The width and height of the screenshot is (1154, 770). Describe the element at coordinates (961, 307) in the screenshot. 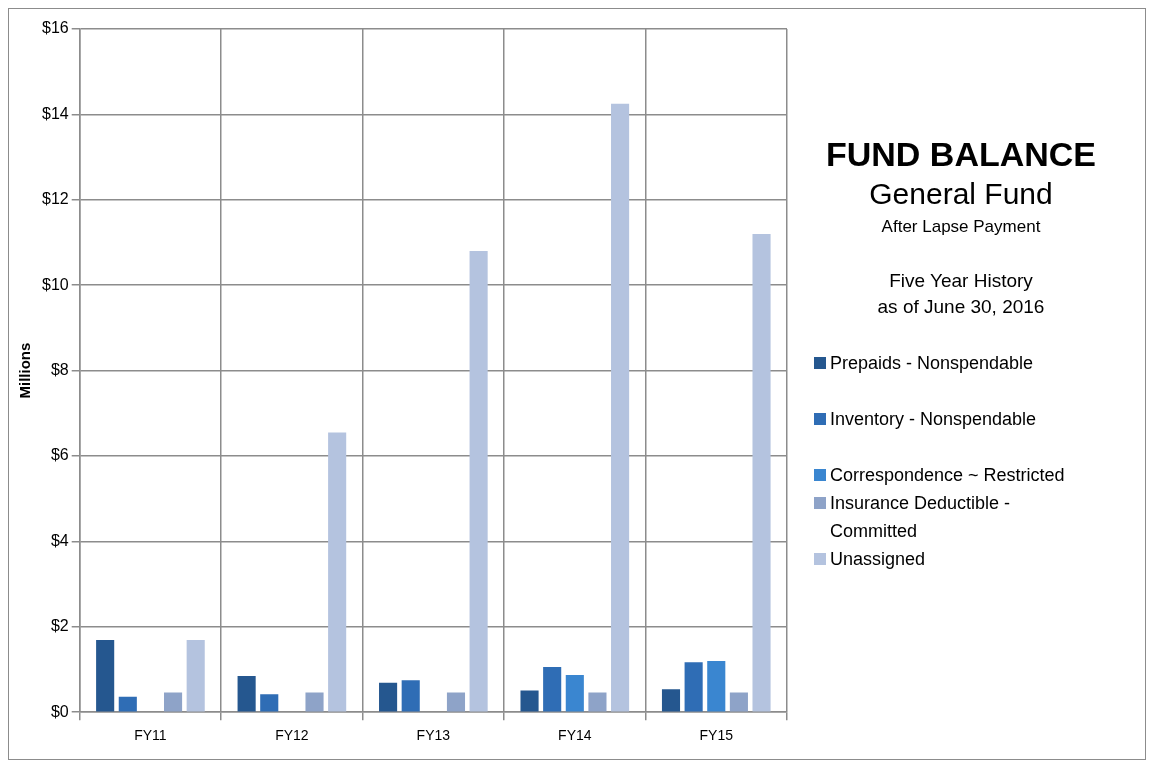

I see `text: as of June 30, 2016` at that location.